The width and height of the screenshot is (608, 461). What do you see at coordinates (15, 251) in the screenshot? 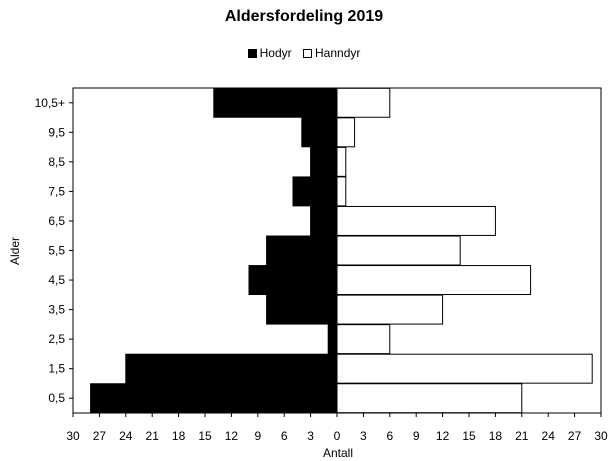
I see `y-axis-title: Alder` at bounding box center [15, 251].